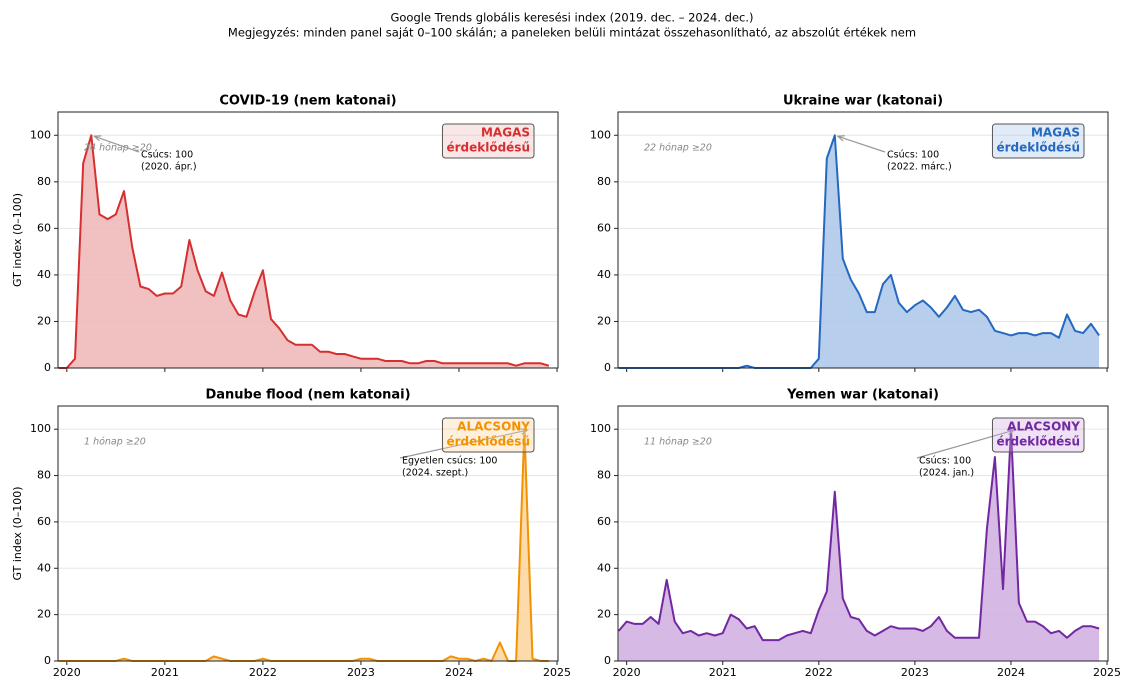 This screenshot has width=1132, height=679. I want to click on note: 24 hónap ≥20, so click(118, 148).